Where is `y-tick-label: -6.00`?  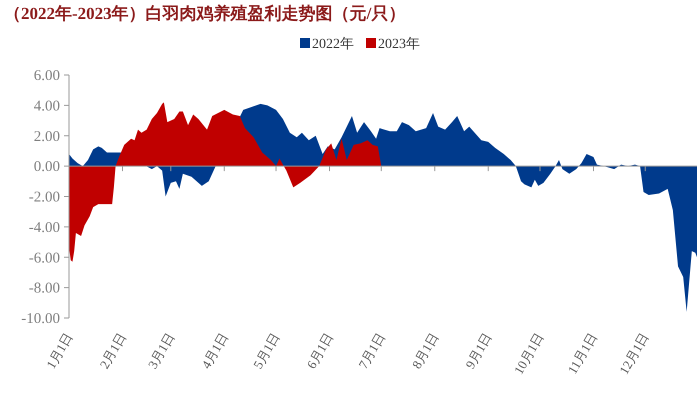 y-tick-label: -6.00 is located at coordinates (44, 258).